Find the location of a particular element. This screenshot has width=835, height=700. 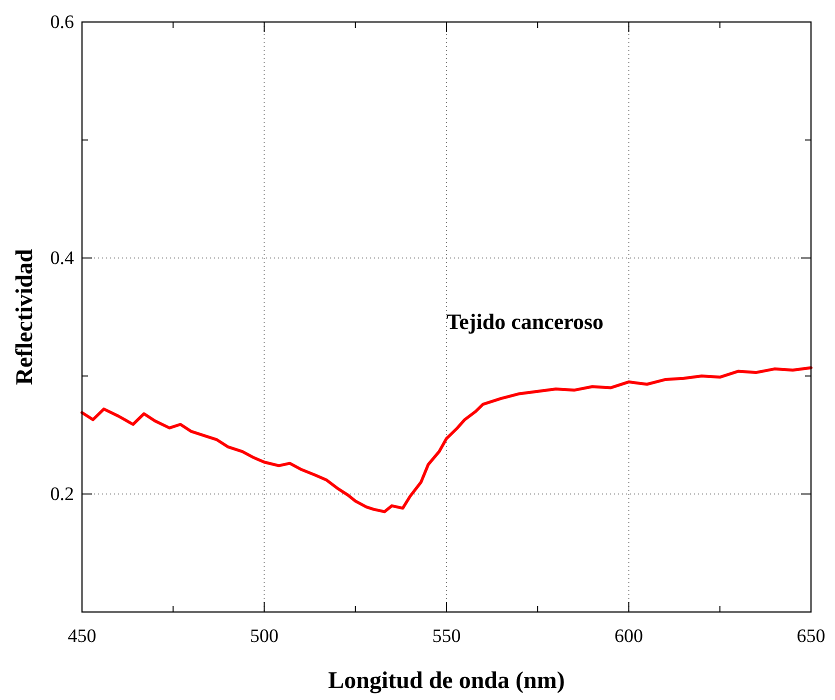

x-axis-title: Longitud de onda (nm) is located at coordinates (446, 681).